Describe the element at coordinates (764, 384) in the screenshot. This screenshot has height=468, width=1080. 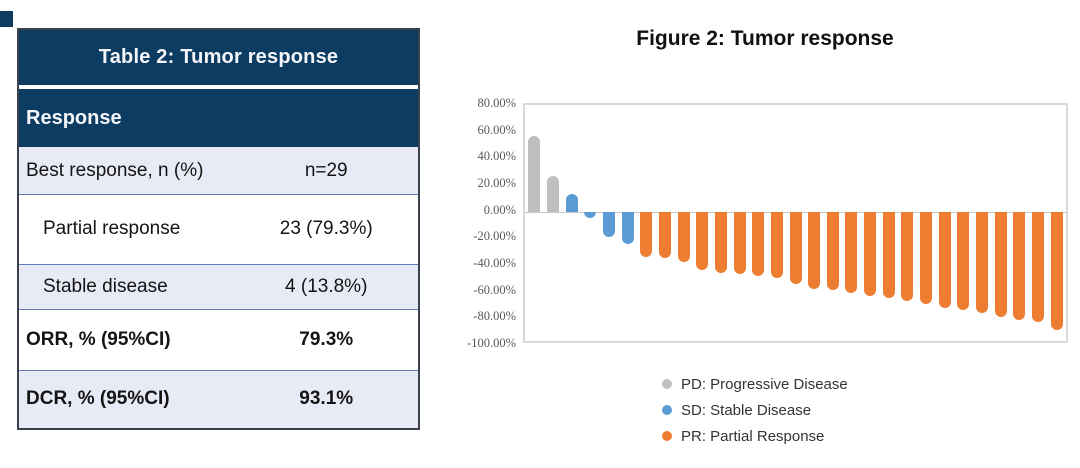
I see `legend-label: PD: Progressive Disease` at that location.